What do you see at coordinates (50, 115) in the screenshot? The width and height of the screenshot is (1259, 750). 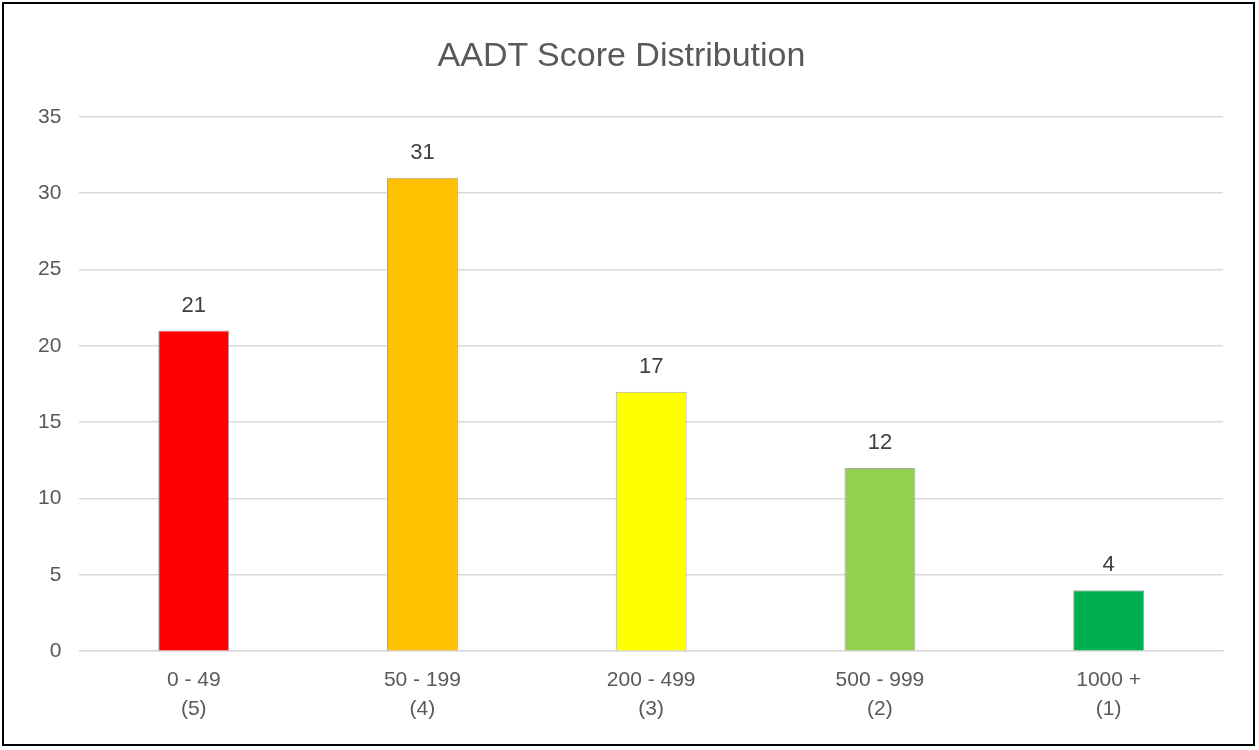 I see `y-tick-label: 35` at bounding box center [50, 115].